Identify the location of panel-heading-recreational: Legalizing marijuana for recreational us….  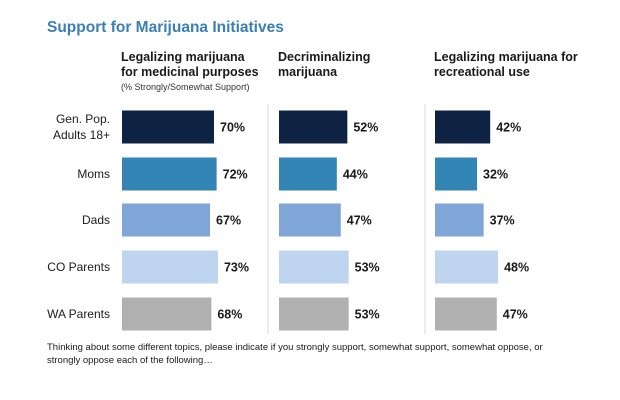
(506, 65).